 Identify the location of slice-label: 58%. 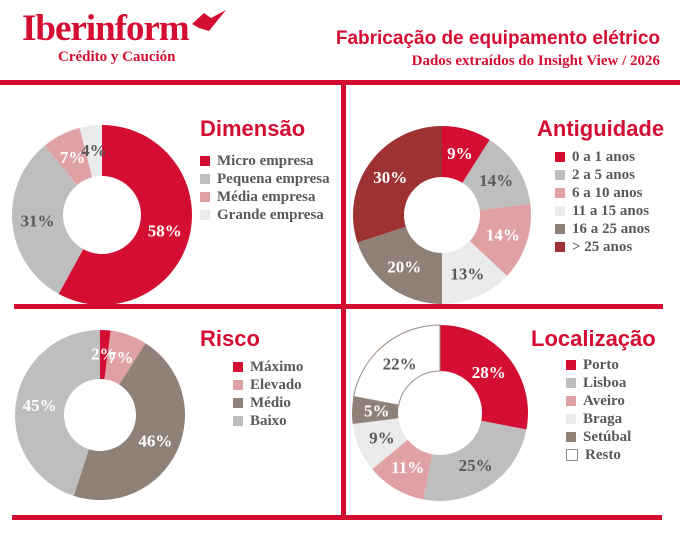
(165, 231).